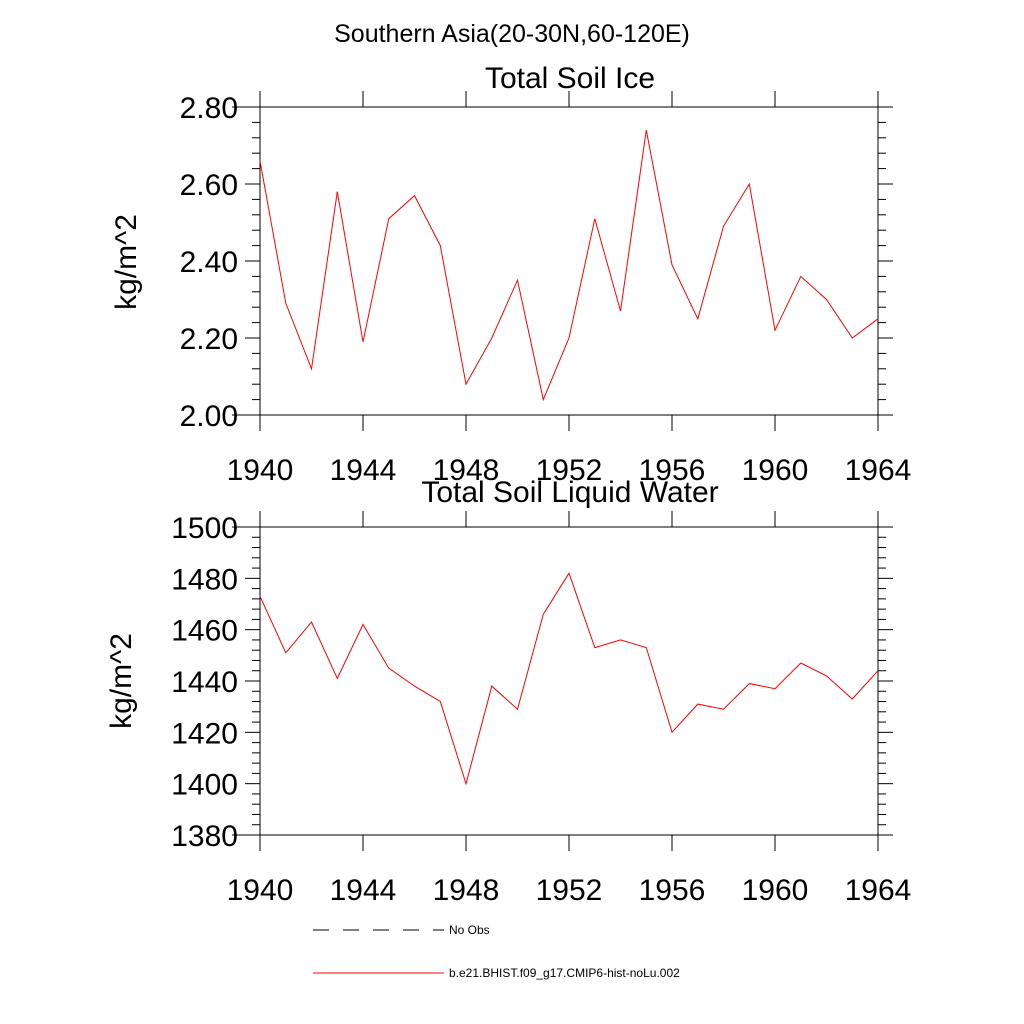  What do you see at coordinates (569, 679) in the screenshot?
I see `series-line` at bounding box center [569, 679].